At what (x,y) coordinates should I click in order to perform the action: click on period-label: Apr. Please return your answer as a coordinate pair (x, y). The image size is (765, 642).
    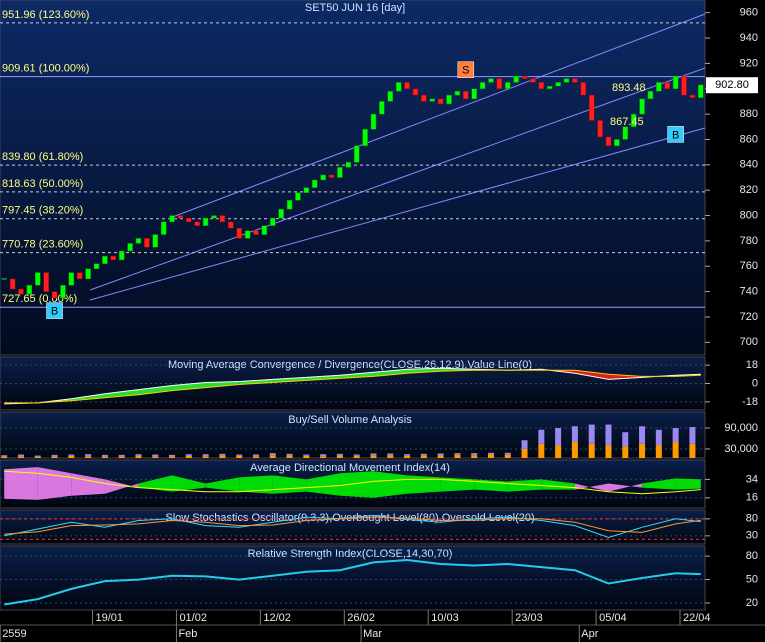
    Looking at the image, I should click on (589, 634).